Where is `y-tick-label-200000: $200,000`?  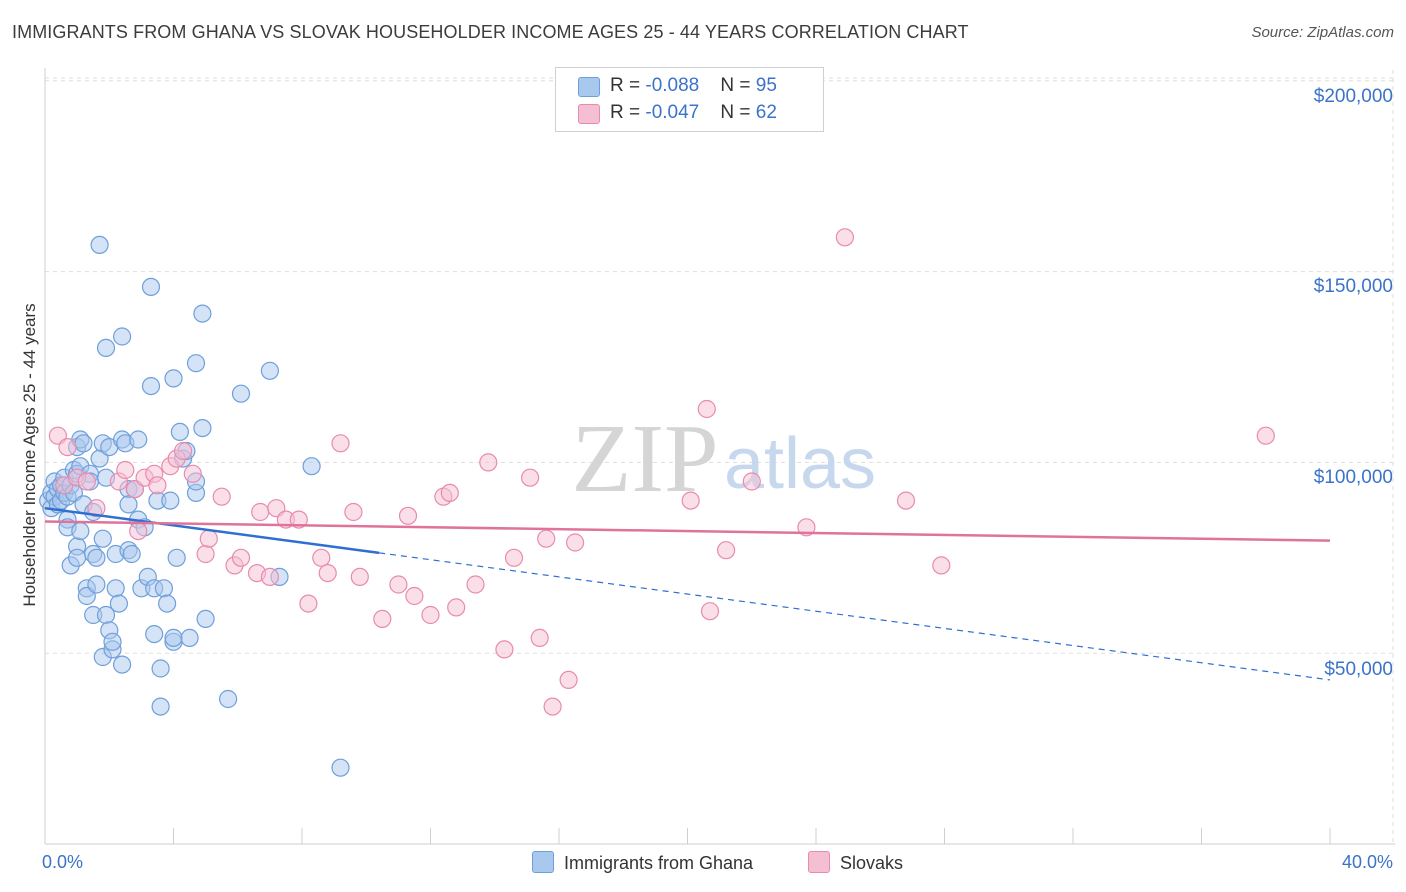
y-tick-label-200000: $200,000 is located at coordinates (1353, 96).